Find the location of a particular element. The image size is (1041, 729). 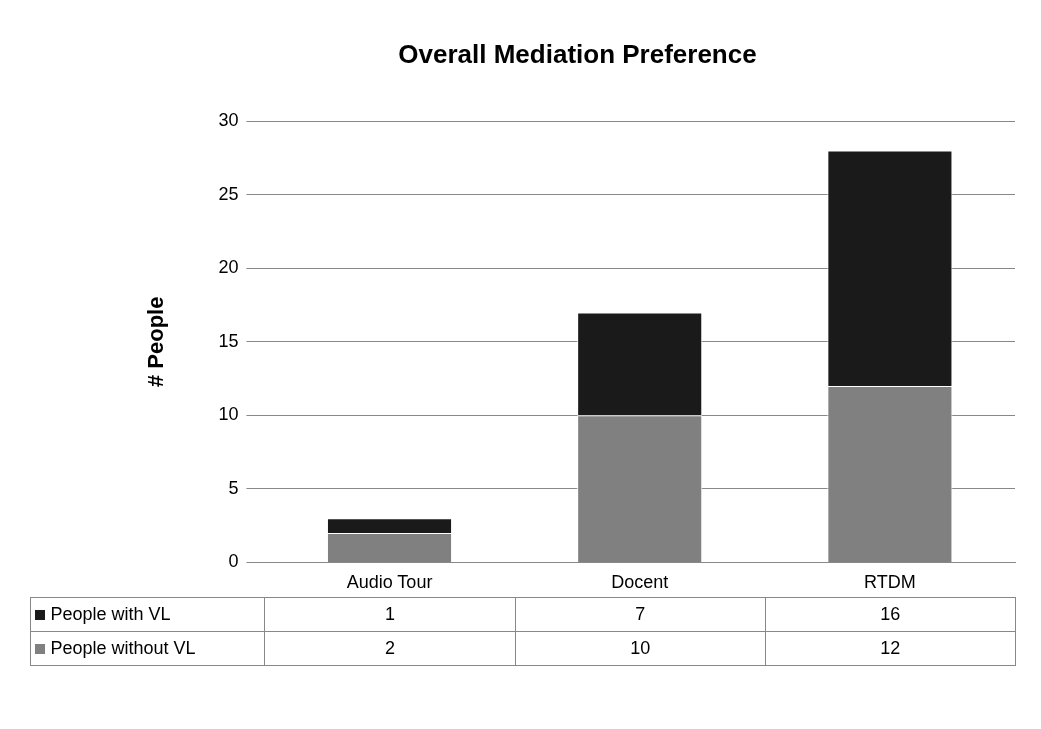

y-tick-label: 20 is located at coordinates (228, 267).